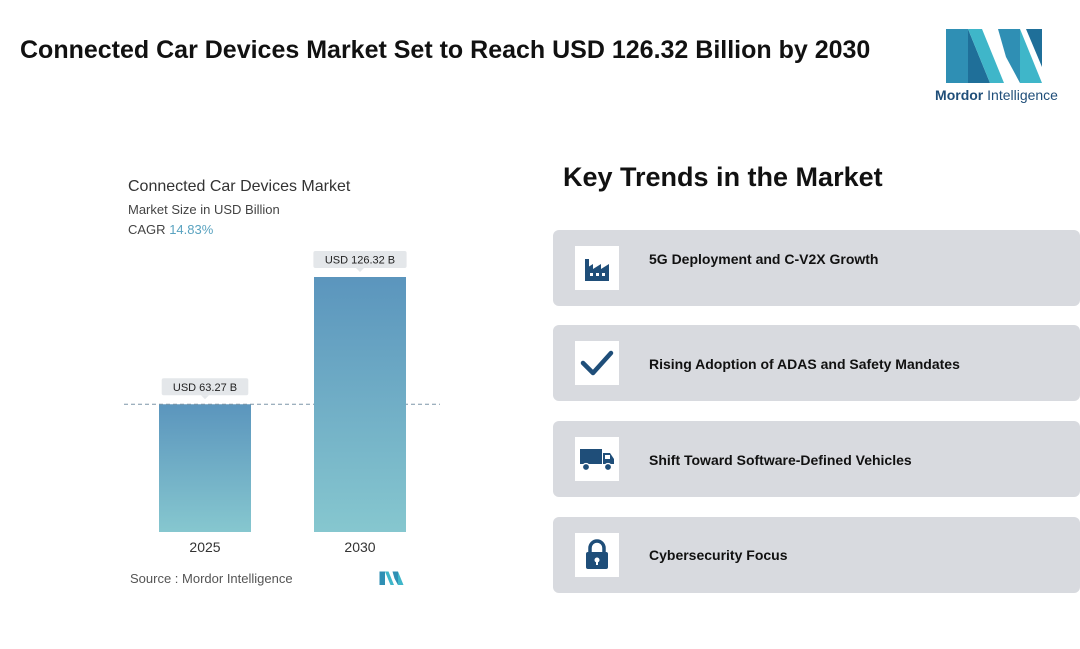 This screenshot has height=649, width=1080. What do you see at coordinates (718, 555) in the screenshot?
I see `trend-label: Cybersecurity Focus` at bounding box center [718, 555].